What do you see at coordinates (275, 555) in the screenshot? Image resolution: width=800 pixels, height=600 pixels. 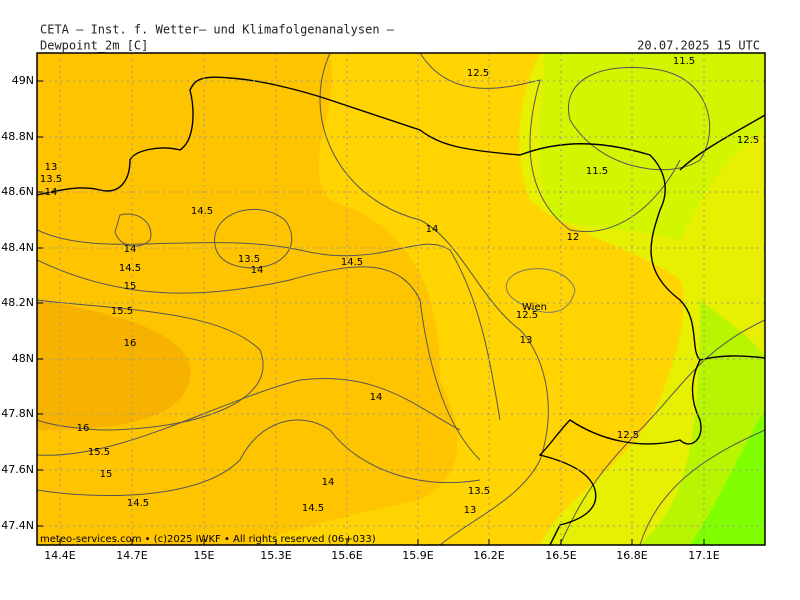 I see `lon-label: 15.3E` at bounding box center [275, 555].